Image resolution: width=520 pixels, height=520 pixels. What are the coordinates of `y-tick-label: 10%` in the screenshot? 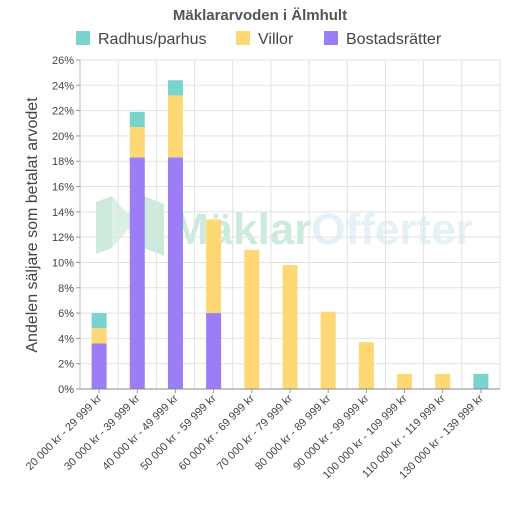 It's located at (63, 263).